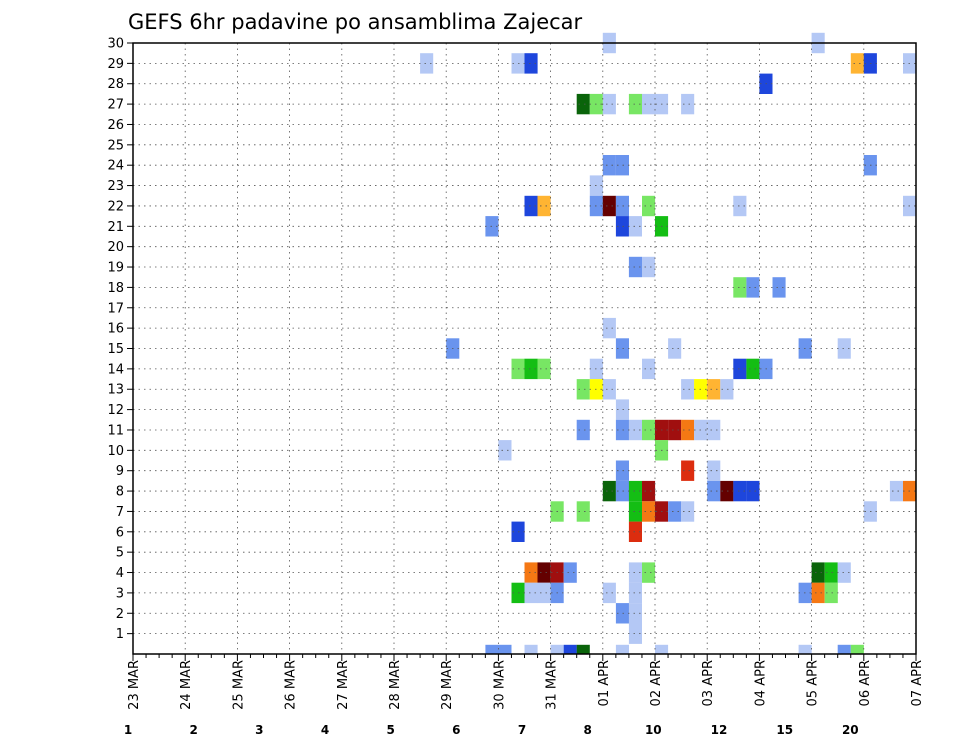 The height and width of the screenshot is (742, 960). What do you see at coordinates (325, 730) in the screenshot?
I see `legend-label: 4` at bounding box center [325, 730].